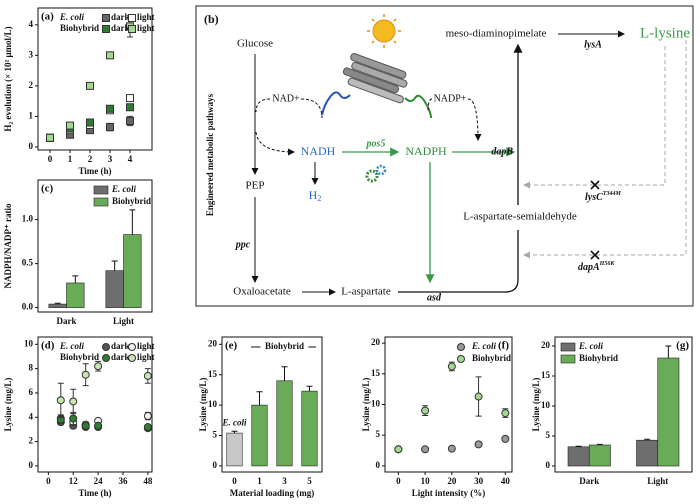 This screenshot has height=504, width=700. Describe the element at coordinates (376, 143) in the screenshot. I see `enzyme: pos5` at that location.